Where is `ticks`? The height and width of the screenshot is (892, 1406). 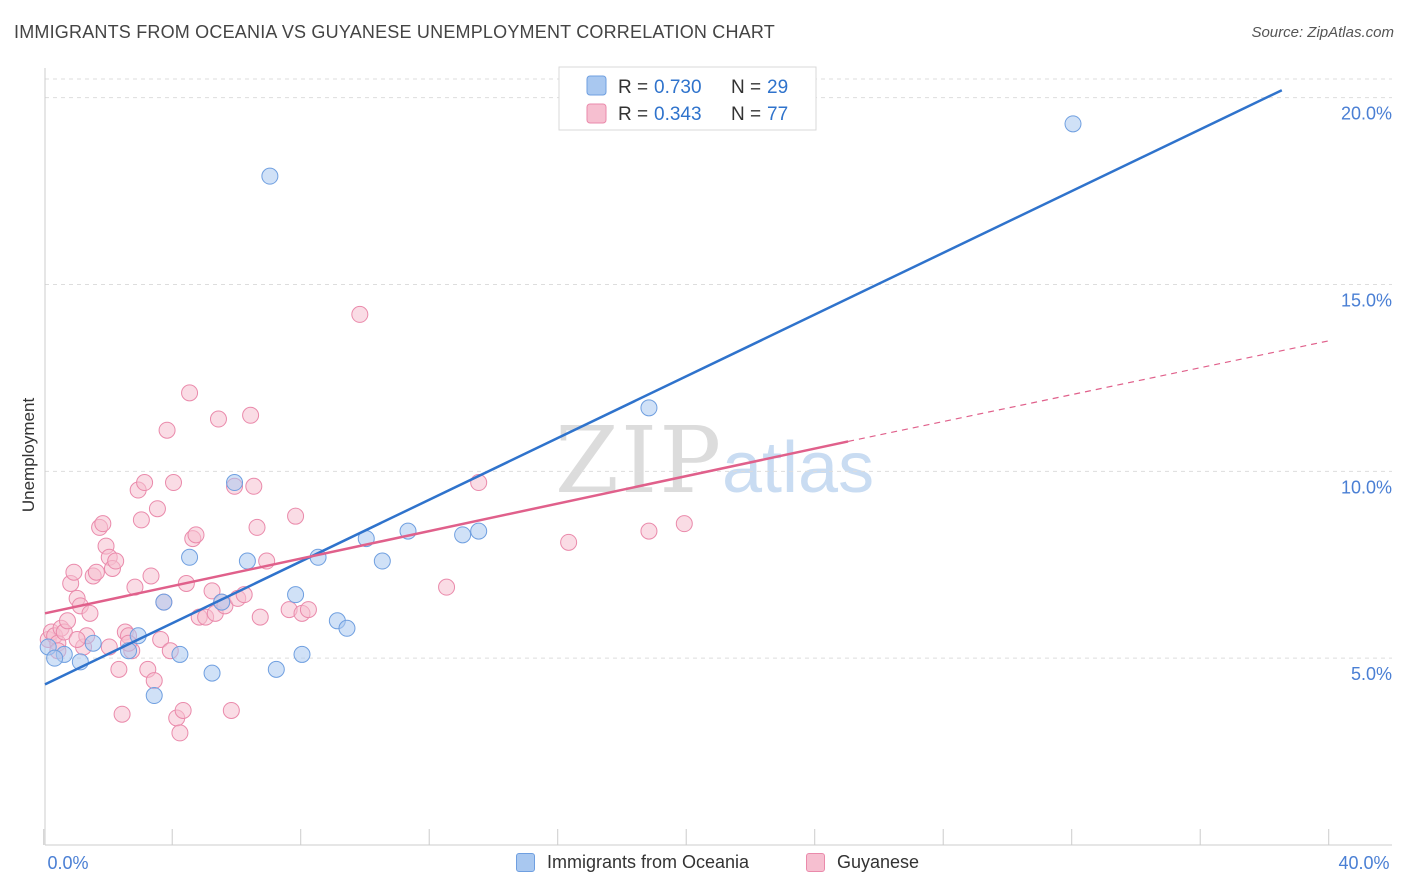 ticks is located at coordinates (686, 837).